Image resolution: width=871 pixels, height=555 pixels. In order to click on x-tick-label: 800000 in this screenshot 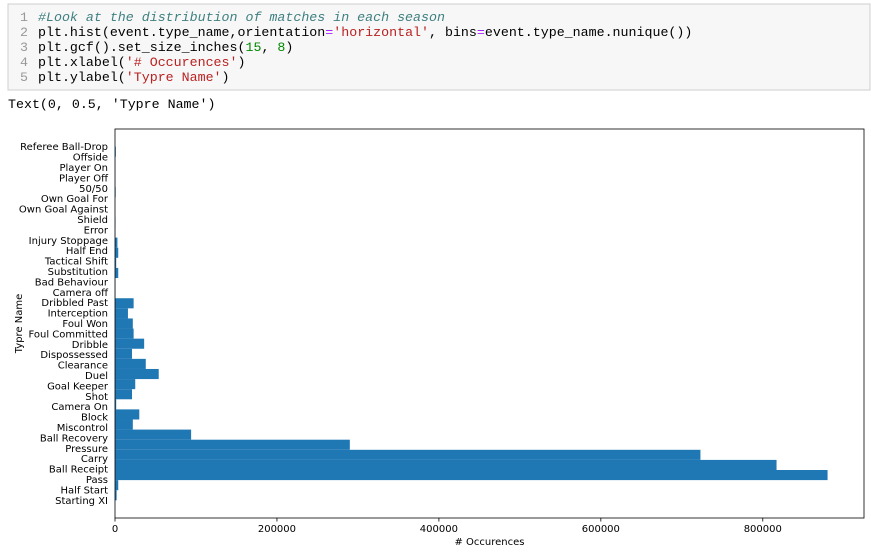, I will do `click(763, 529)`.